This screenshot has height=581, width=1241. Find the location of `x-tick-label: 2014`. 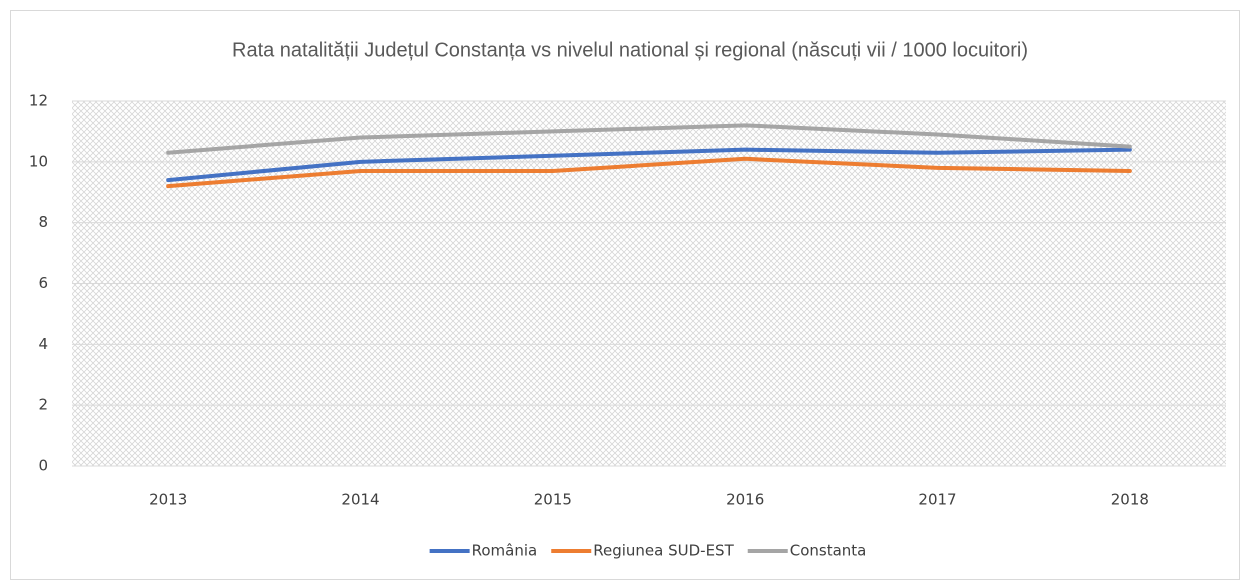

x-tick-label: 2014 is located at coordinates (360, 500).